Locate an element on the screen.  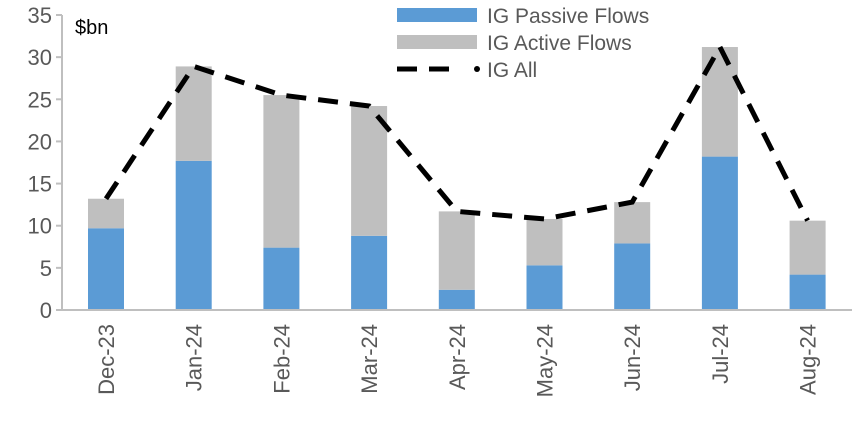
y-tick-label: 10 is located at coordinates (40, 226).